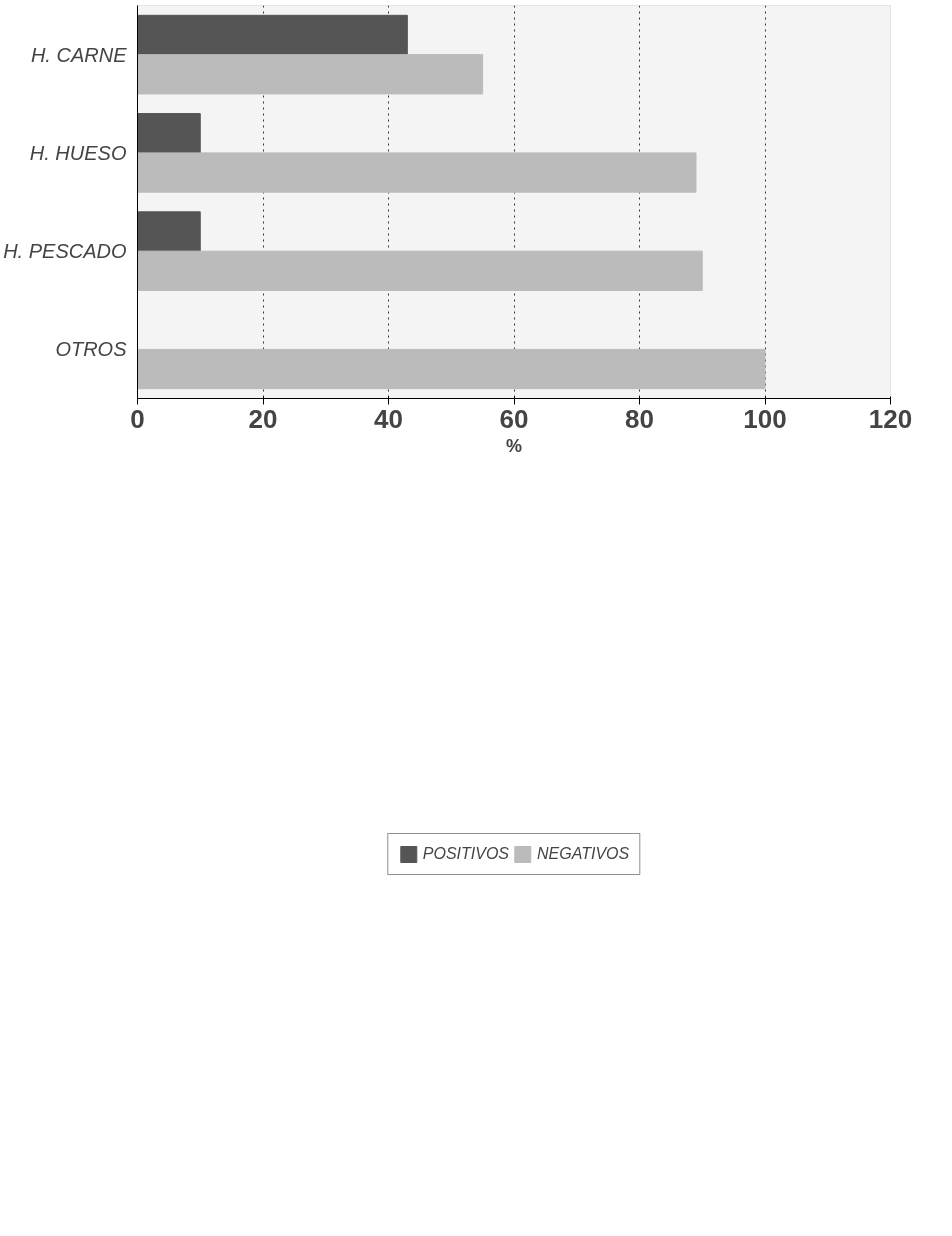 The height and width of the screenshot is (1236, 952). Describe the element at coordinates (514, 445) in the screenshot. I see `x-axis-title: %` at that location.